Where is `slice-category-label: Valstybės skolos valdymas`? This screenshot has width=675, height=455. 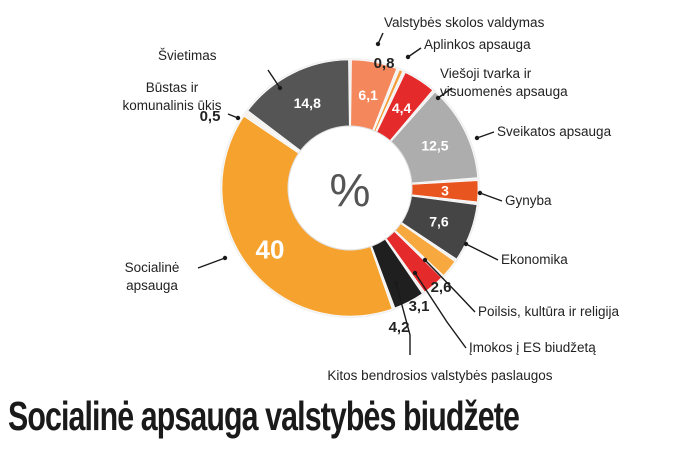
slice-category-label: Valstybės skolos valdymas is located at coordinates (464, 22).